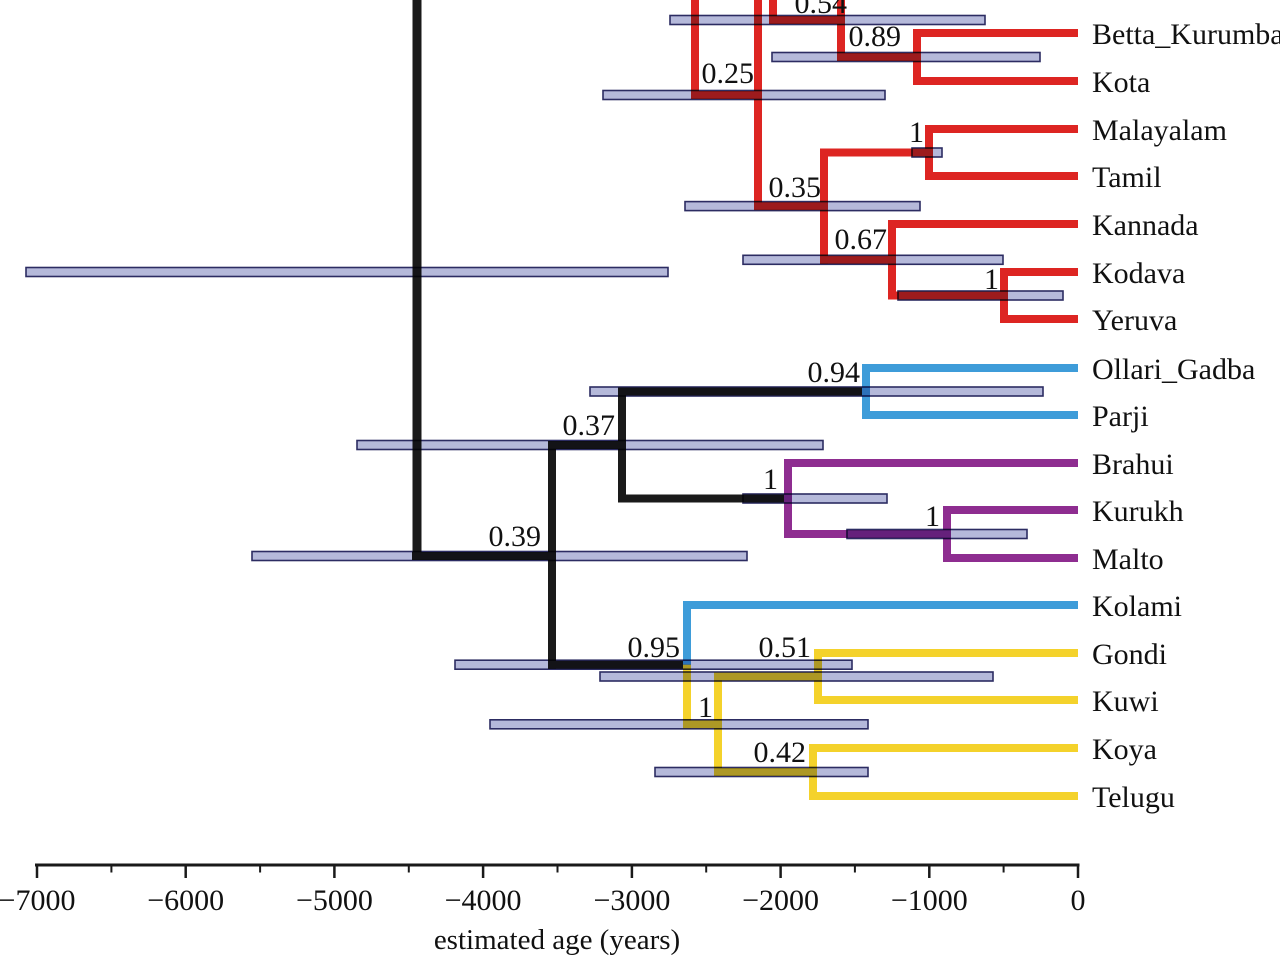  Describe the element at coordinates (770, 479) in the screenshot. I see `support-label-north-dravidian: 1` at that location.